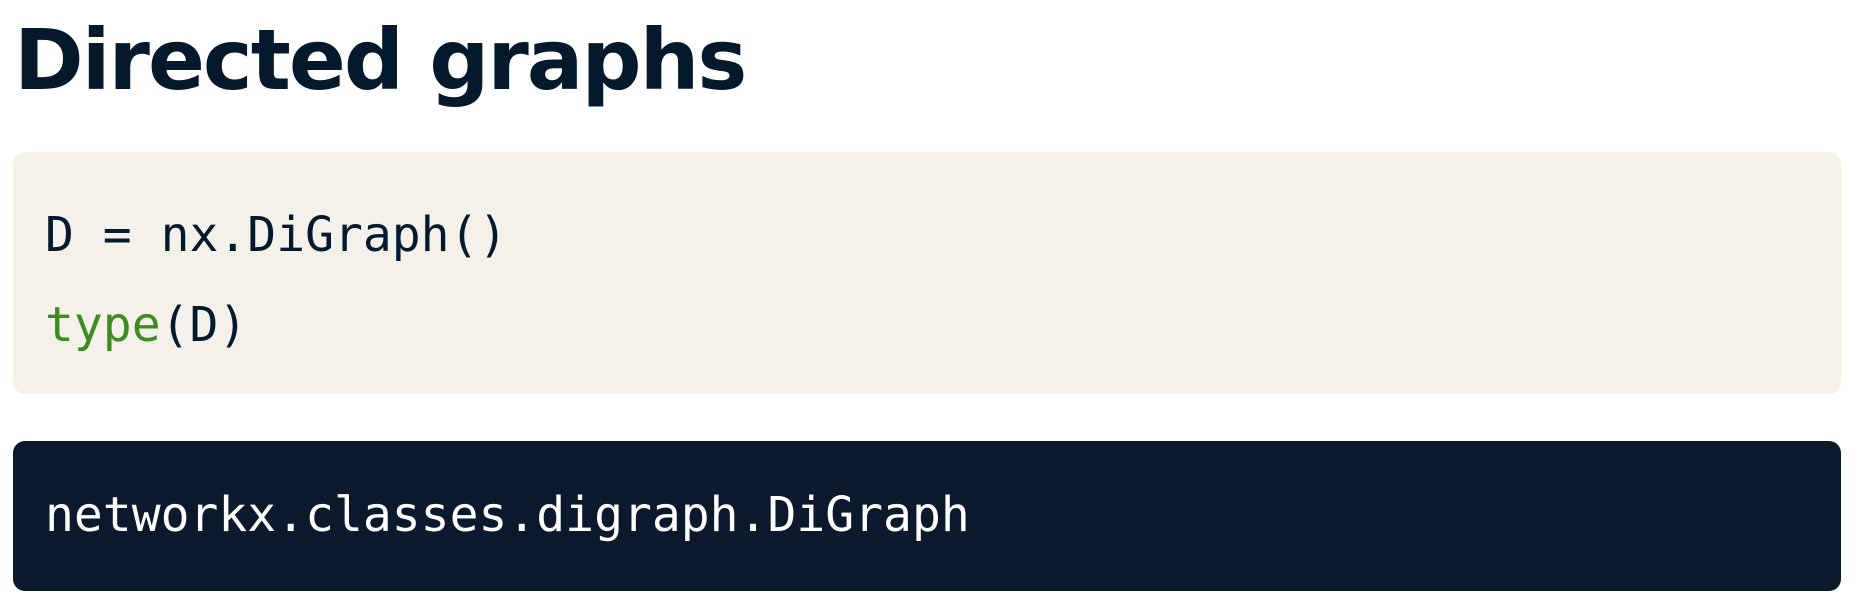  I want to click on page-title: Directed graphs, so click(380, 60).